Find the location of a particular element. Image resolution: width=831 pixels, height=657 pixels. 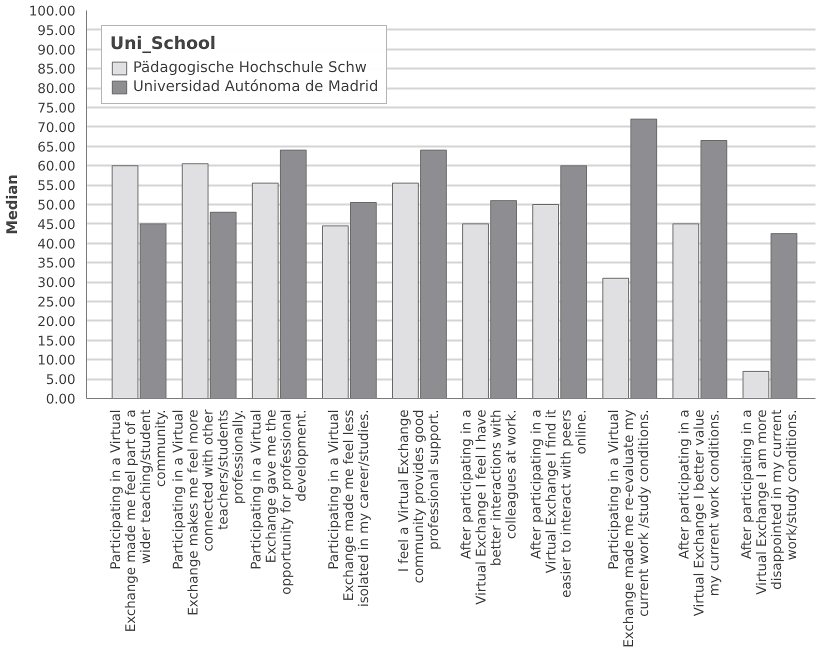

x-tick-label: After participating in a Virtual Exchange I better value my current work conditions. is located at coordinates (699, 512).